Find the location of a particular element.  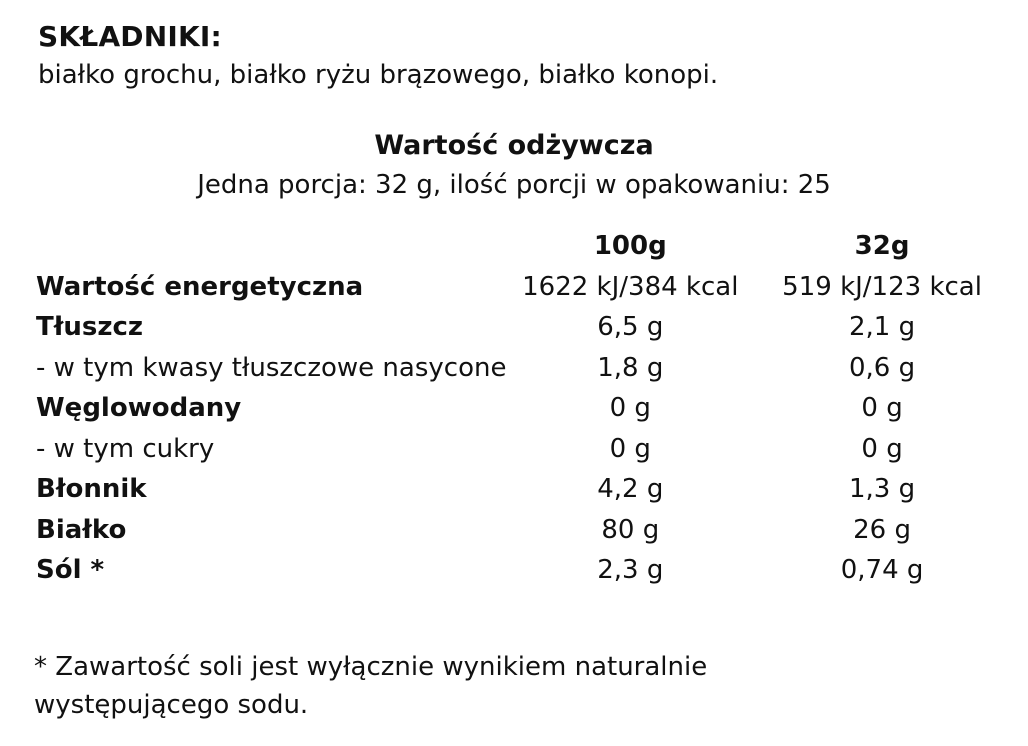

footnote-line-2: występującego sodu. is located at coordinates (171, 705).